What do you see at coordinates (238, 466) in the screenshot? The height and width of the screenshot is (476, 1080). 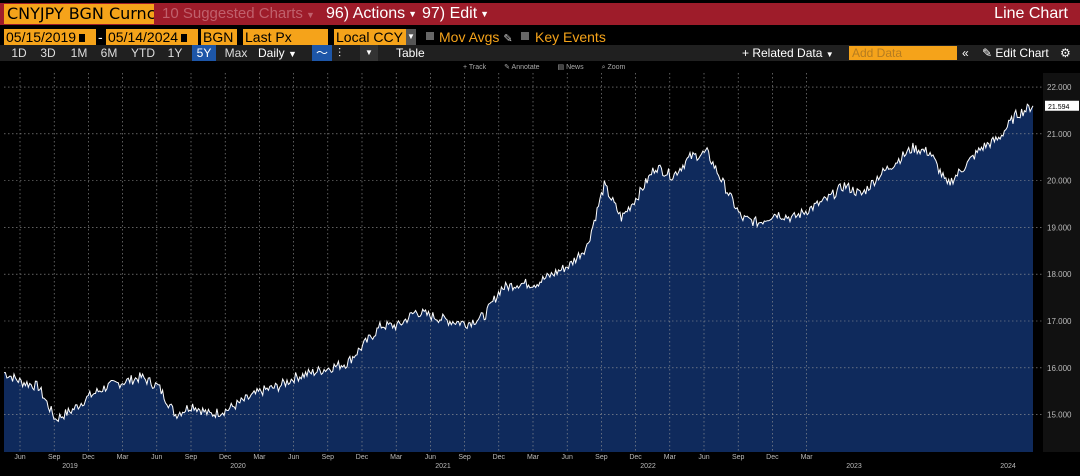 I see `x-year-label: 2020` at bounding box center [238, 466].